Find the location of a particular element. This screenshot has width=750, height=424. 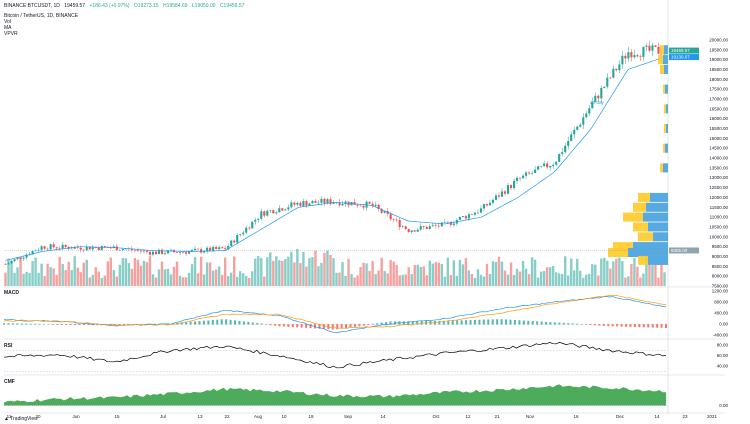

price-axis-label: 18500.00 is located at coordinates (718, 69).